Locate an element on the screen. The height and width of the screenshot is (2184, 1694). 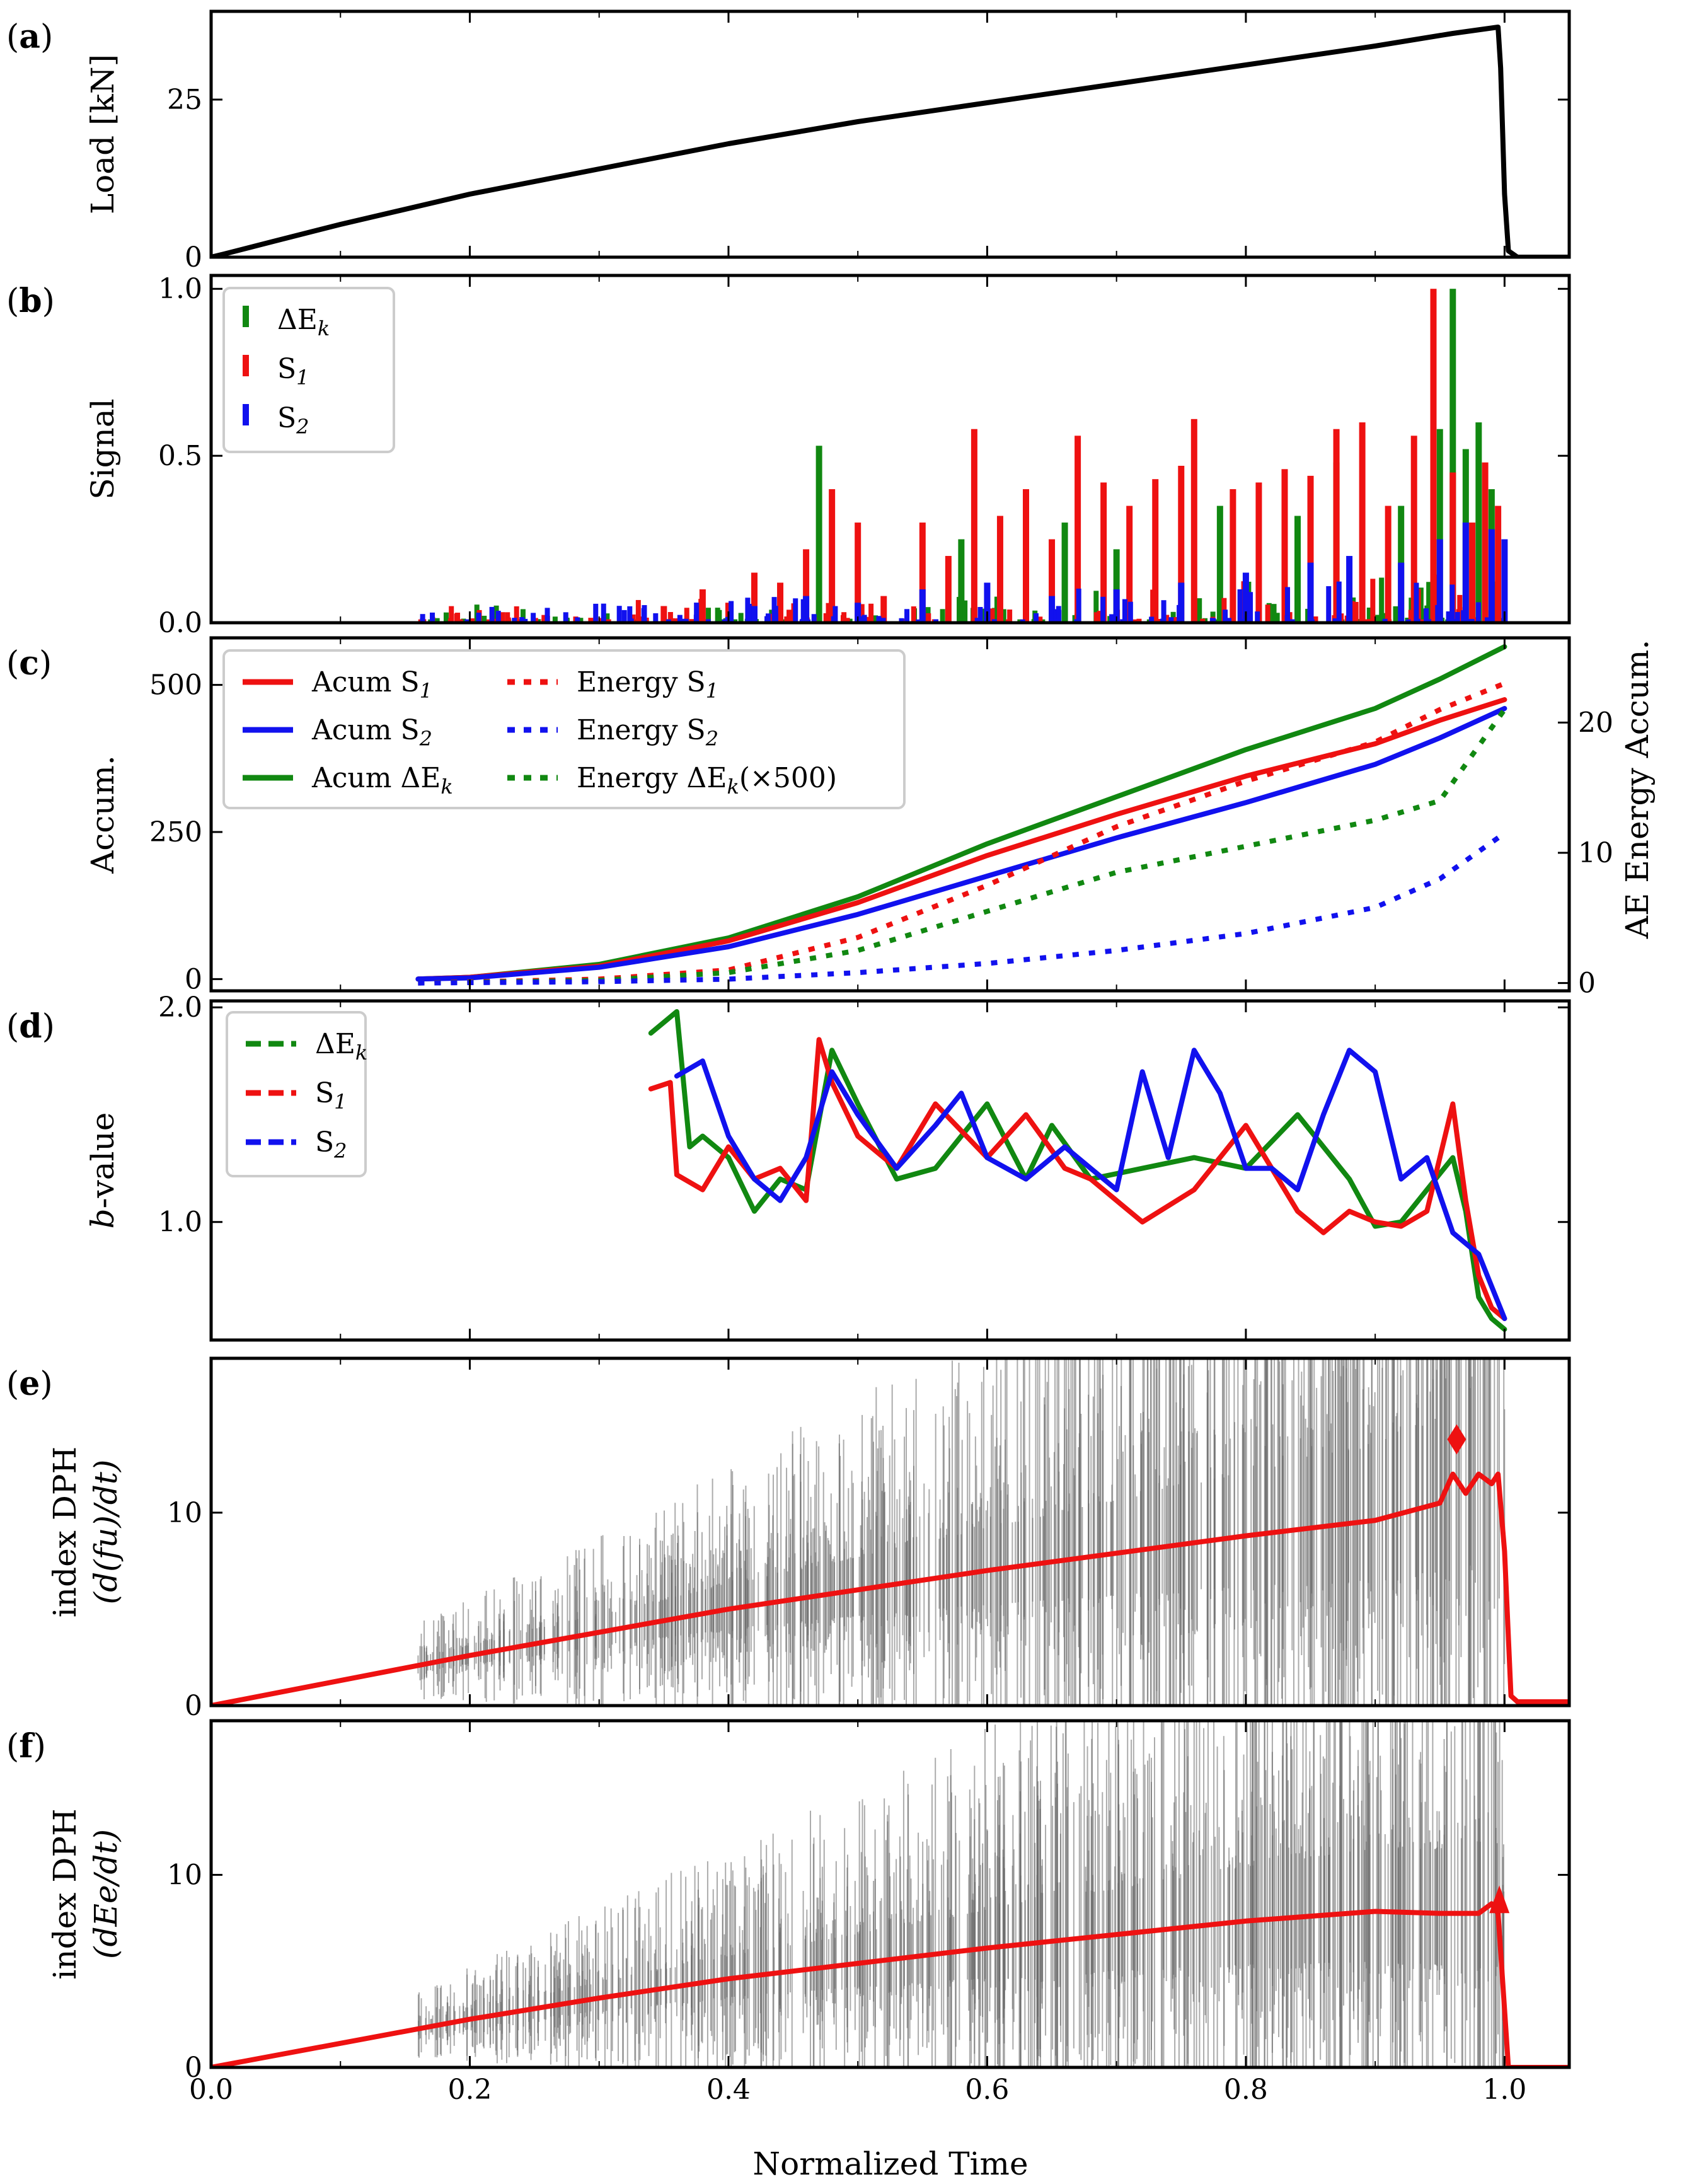
plot-frame-b is located at coordinates (890, 449).